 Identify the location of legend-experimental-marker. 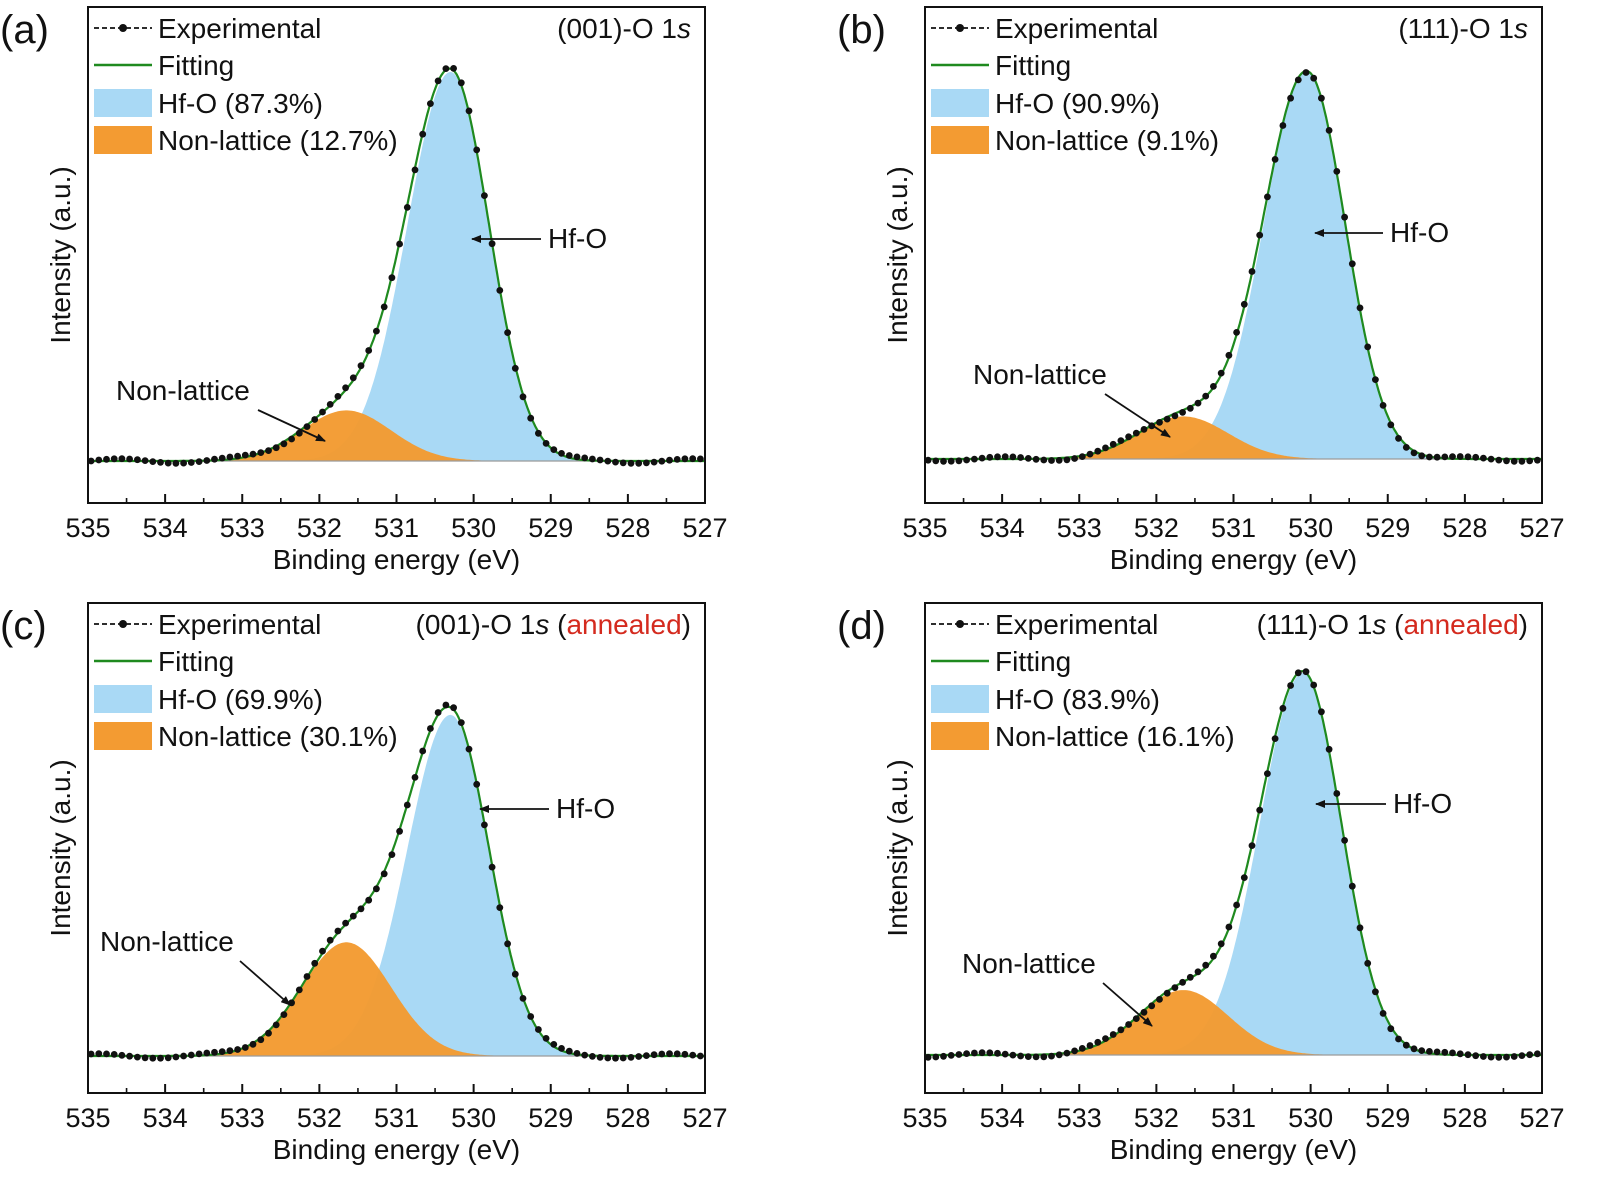
(123, 624).